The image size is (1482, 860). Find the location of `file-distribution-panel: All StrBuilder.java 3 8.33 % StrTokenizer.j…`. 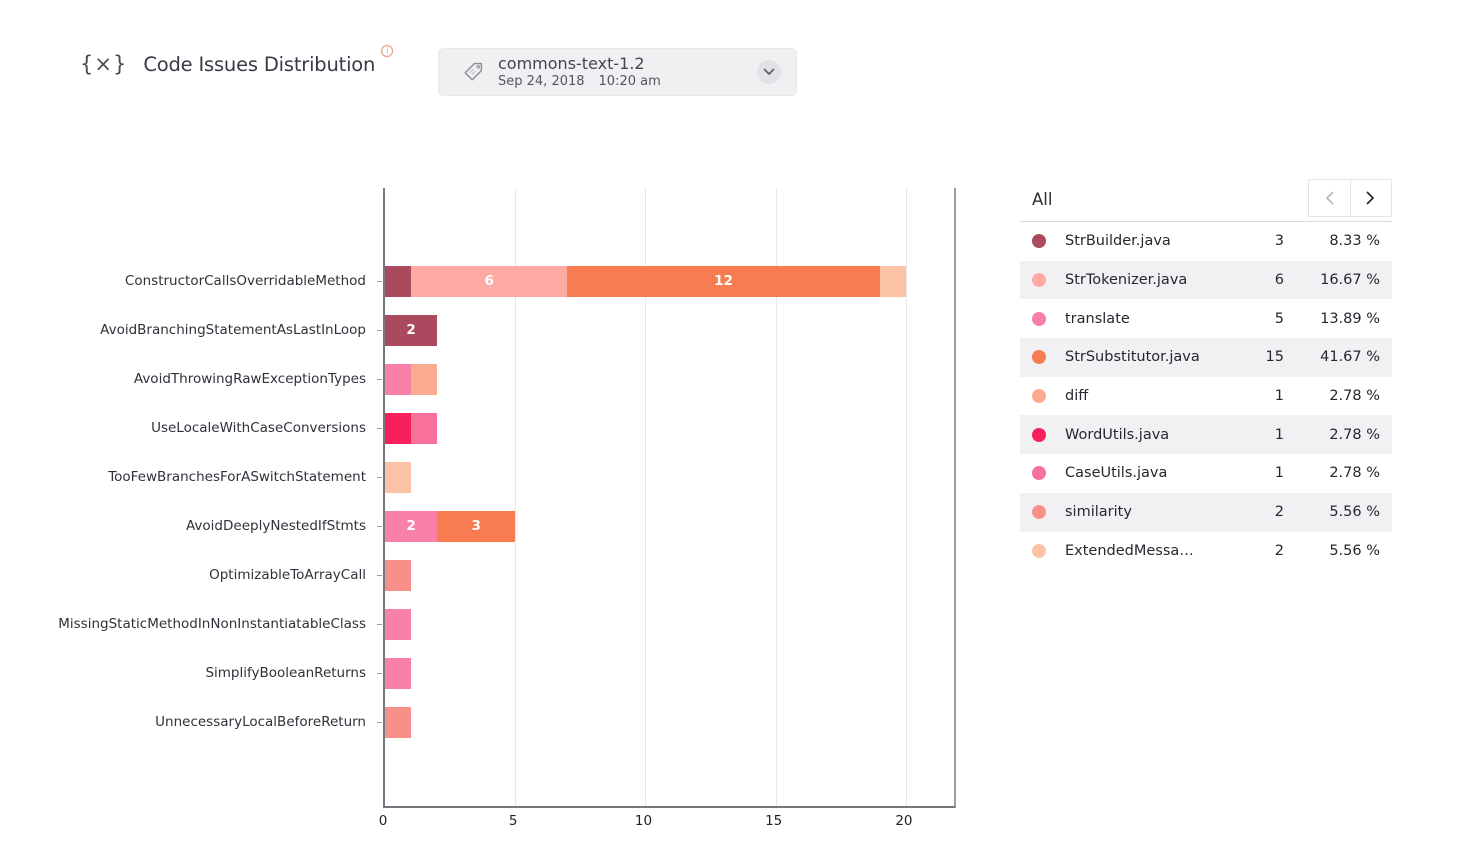

file-distribution-panel: All StrBuilder.java 3 8.33 % StrTokenizer.j… is located at coordinates (1206, 374).